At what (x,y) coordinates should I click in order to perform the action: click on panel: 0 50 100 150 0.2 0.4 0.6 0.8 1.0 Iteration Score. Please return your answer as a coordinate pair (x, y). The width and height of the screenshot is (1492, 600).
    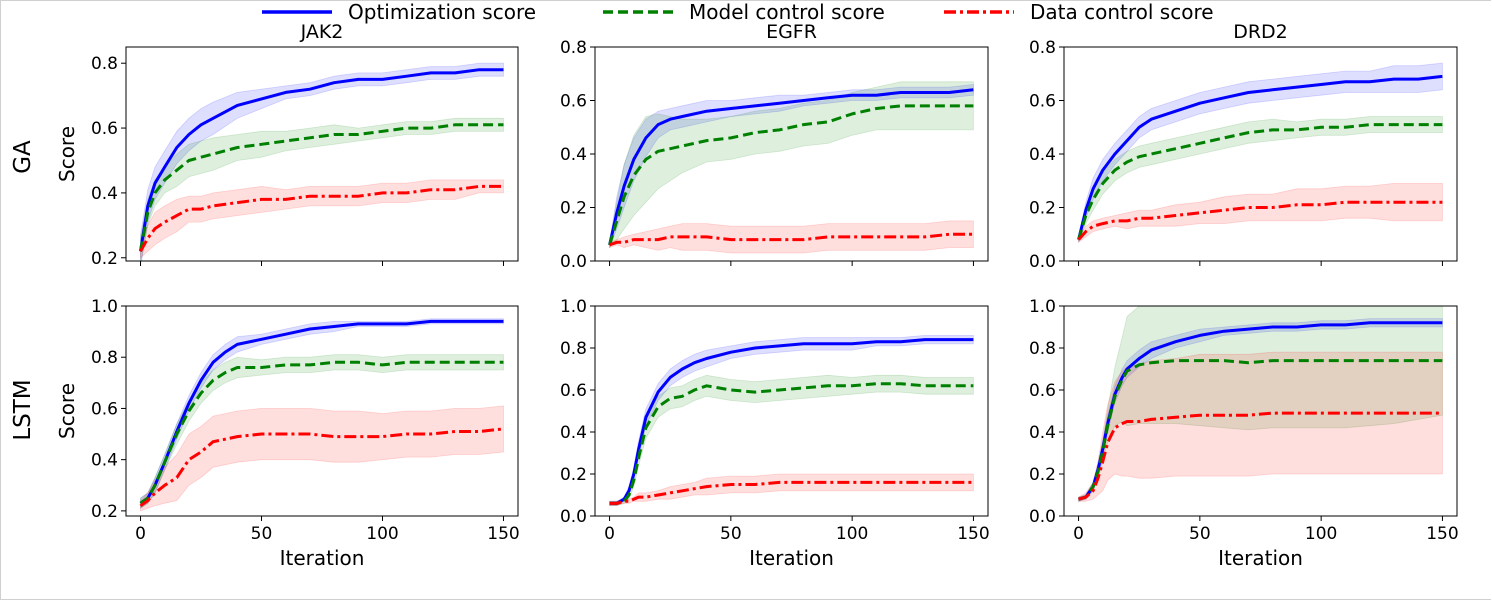
    Looking at the image, I should click on (287, 433).